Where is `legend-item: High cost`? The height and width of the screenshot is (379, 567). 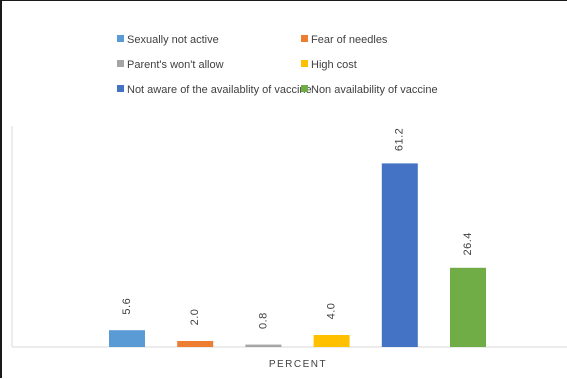 legend-item: High cost is located at coordinates (329, 65).